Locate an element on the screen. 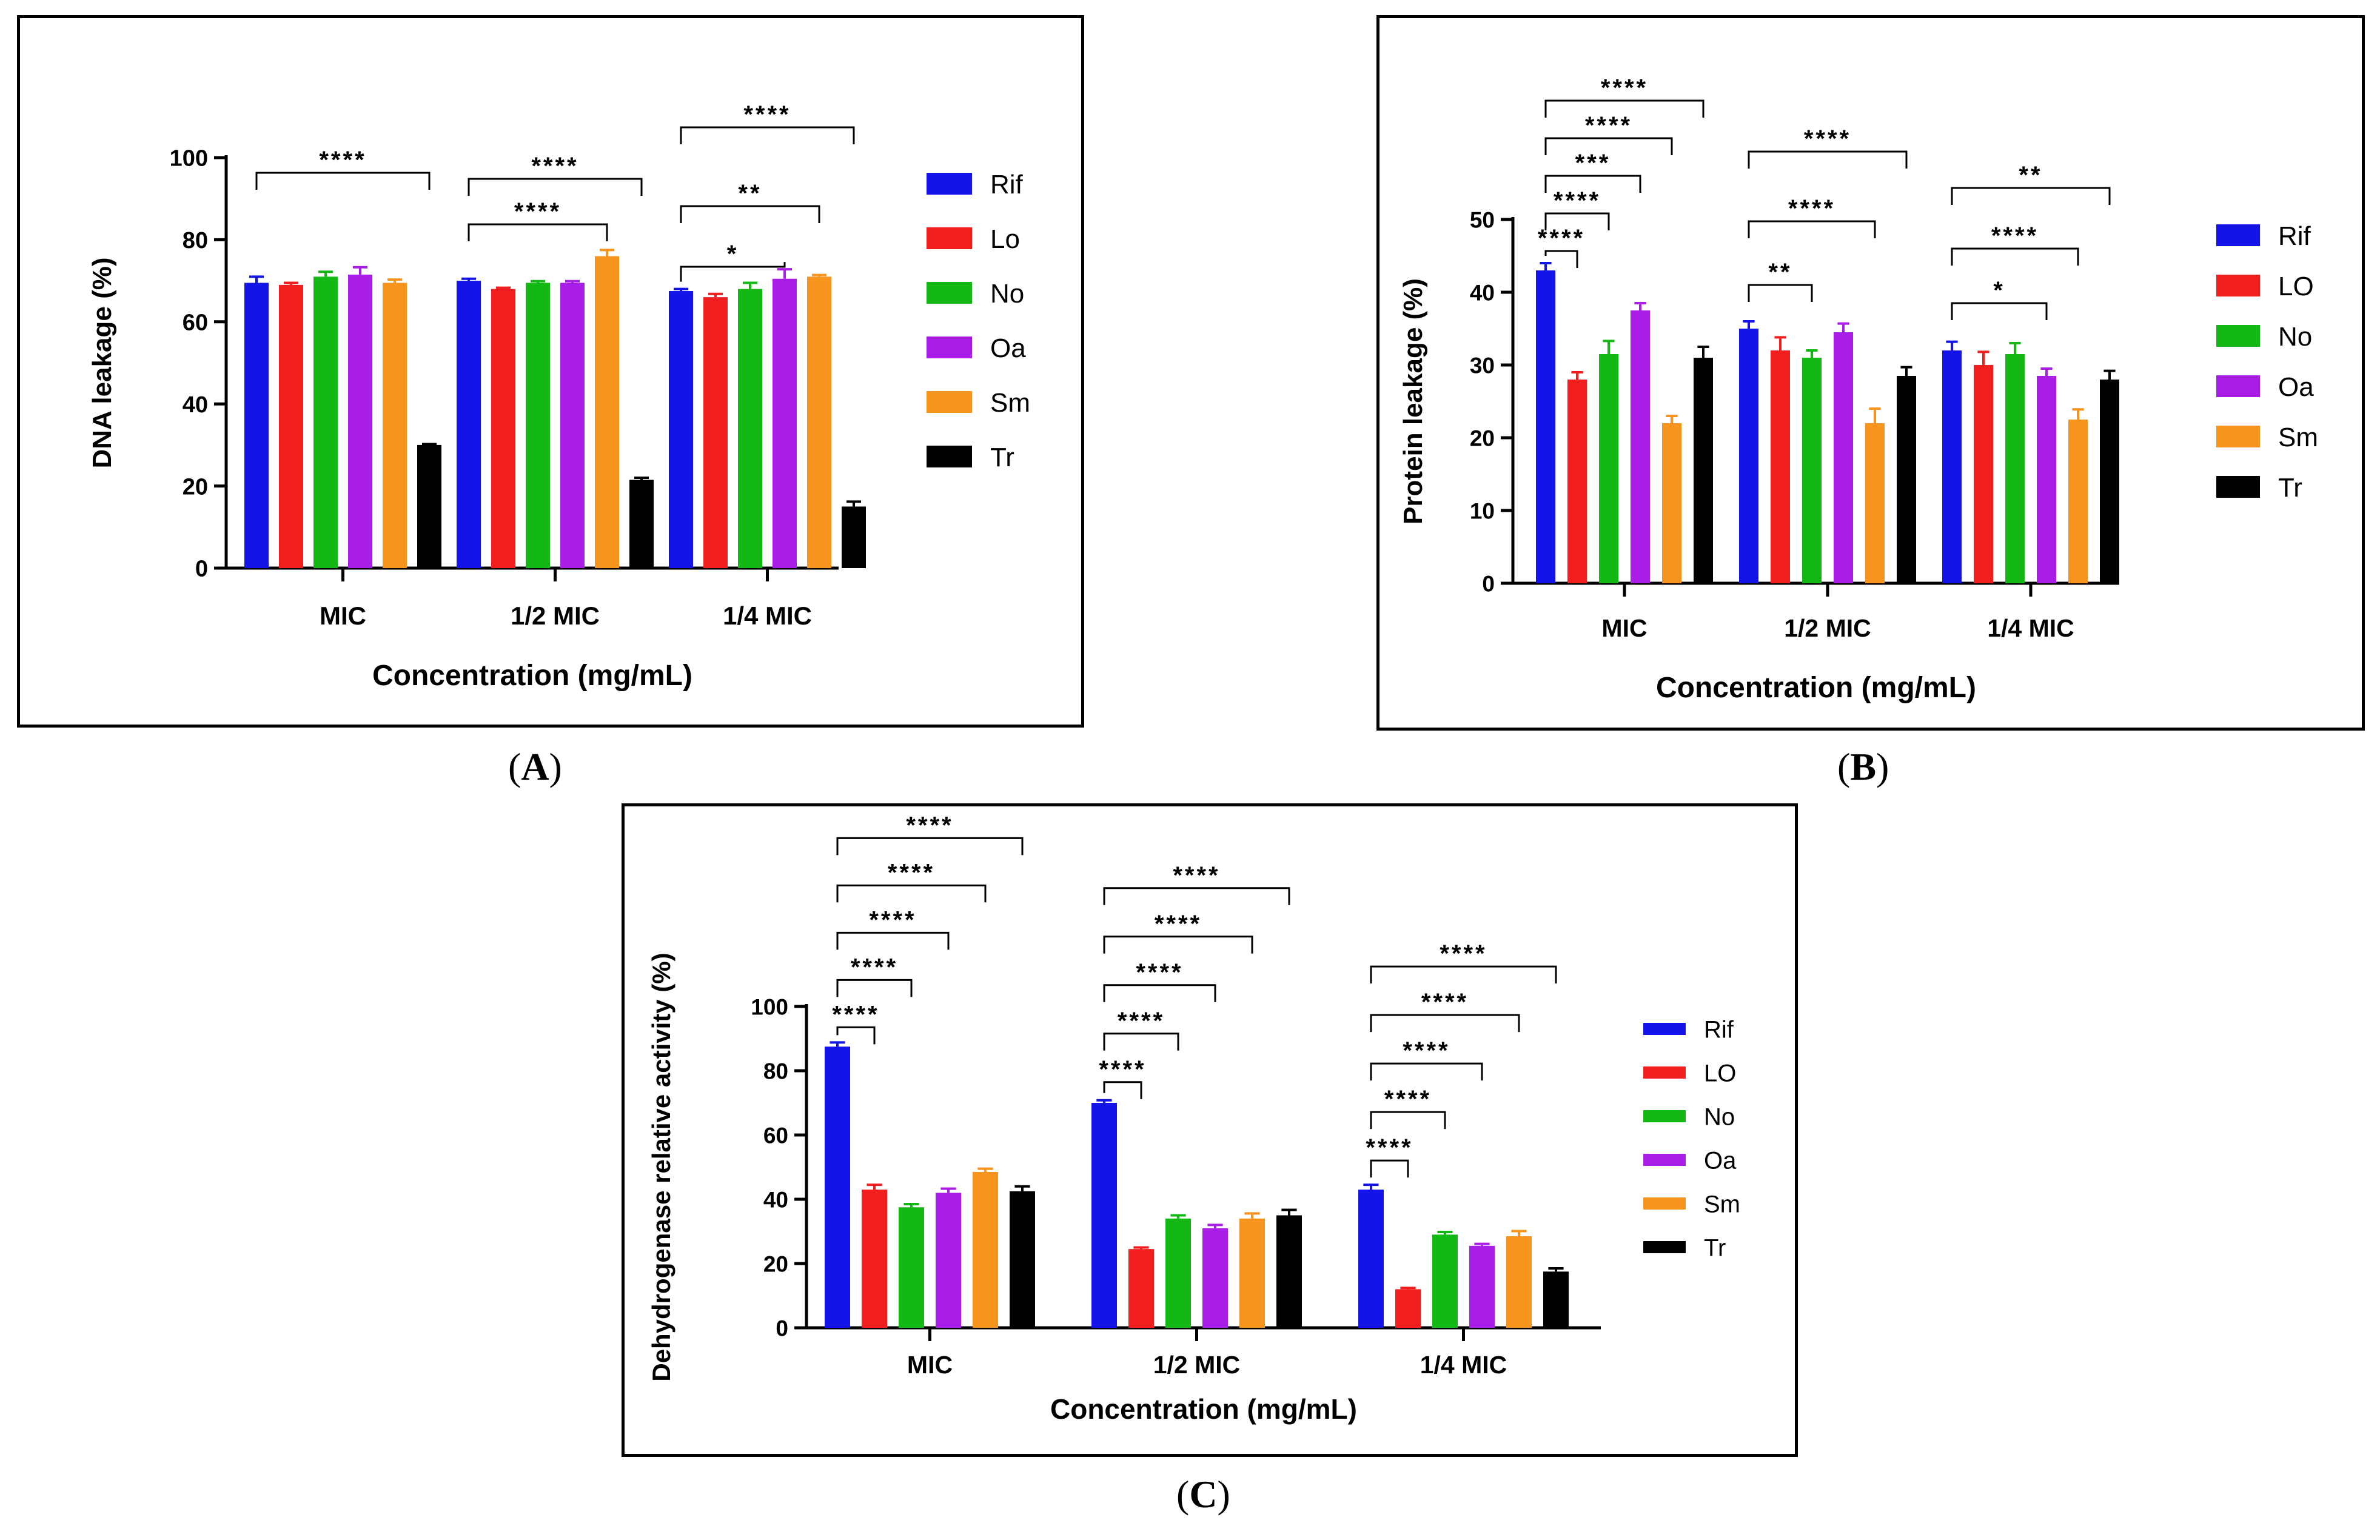  y-tick-label: 60 is located at coordinates (775, 1135).